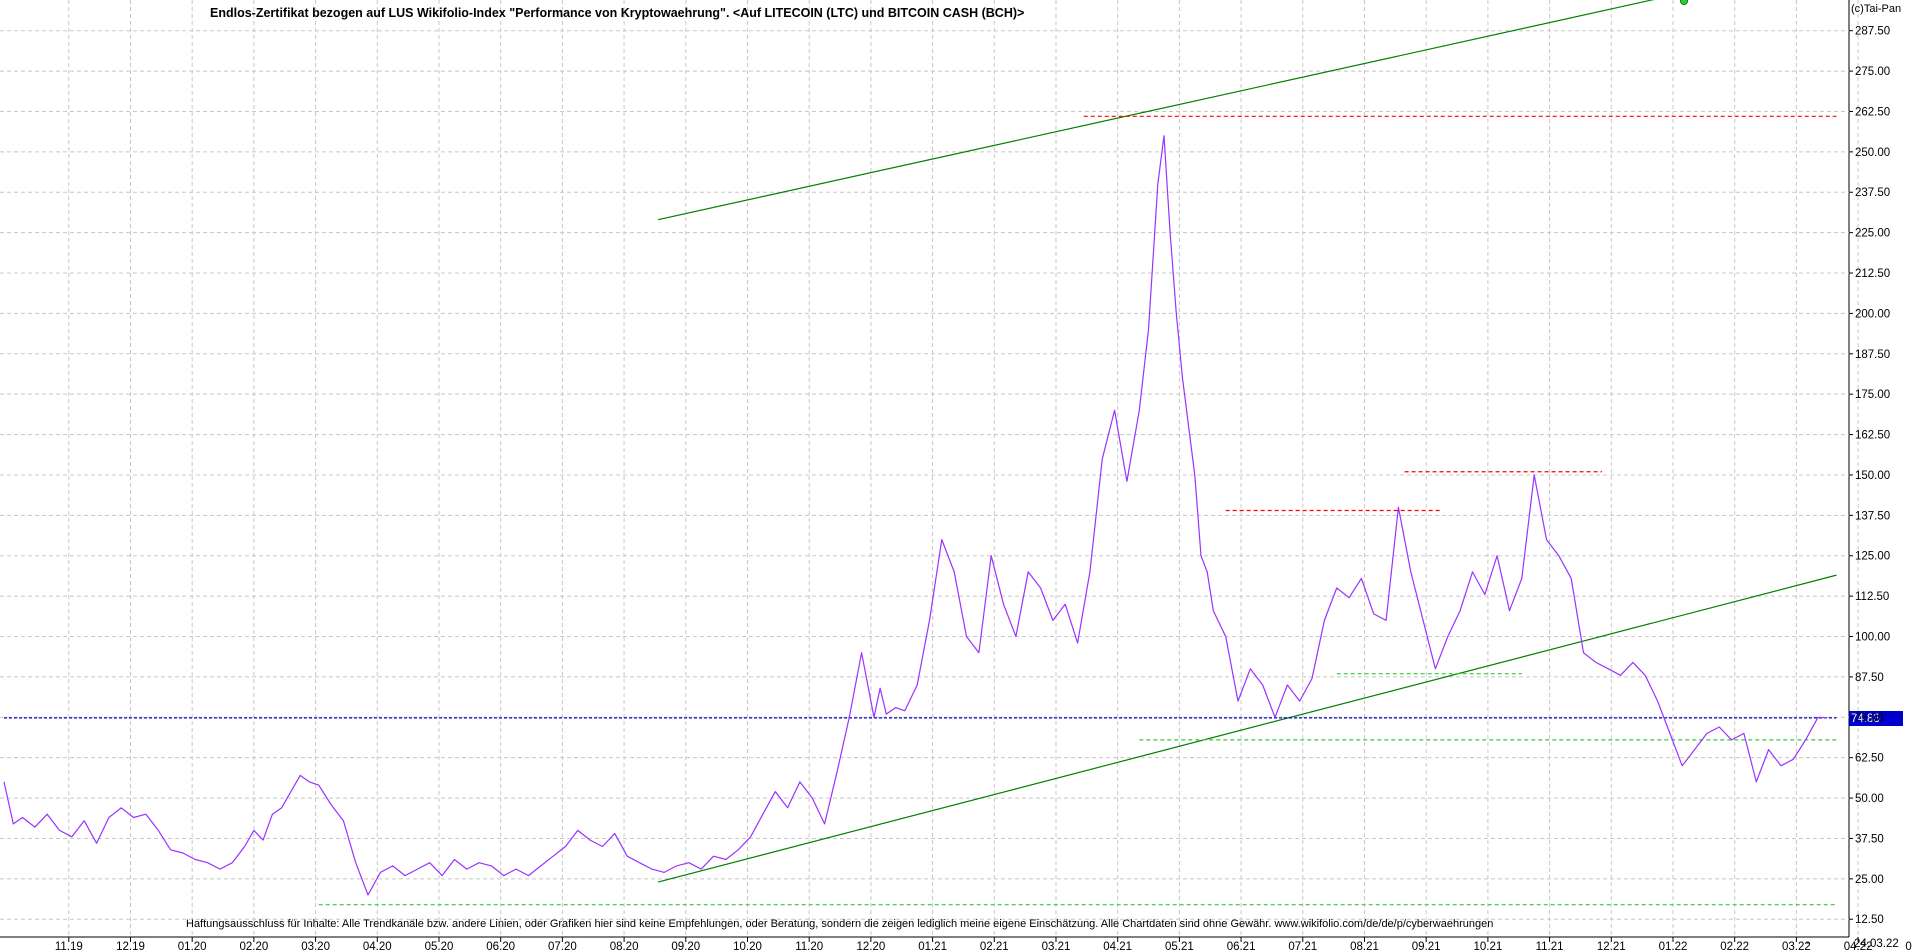  Describe the element at coordinates (1872, 193) in the screenshot. I see `y-tick-label: 237.50` at that location.